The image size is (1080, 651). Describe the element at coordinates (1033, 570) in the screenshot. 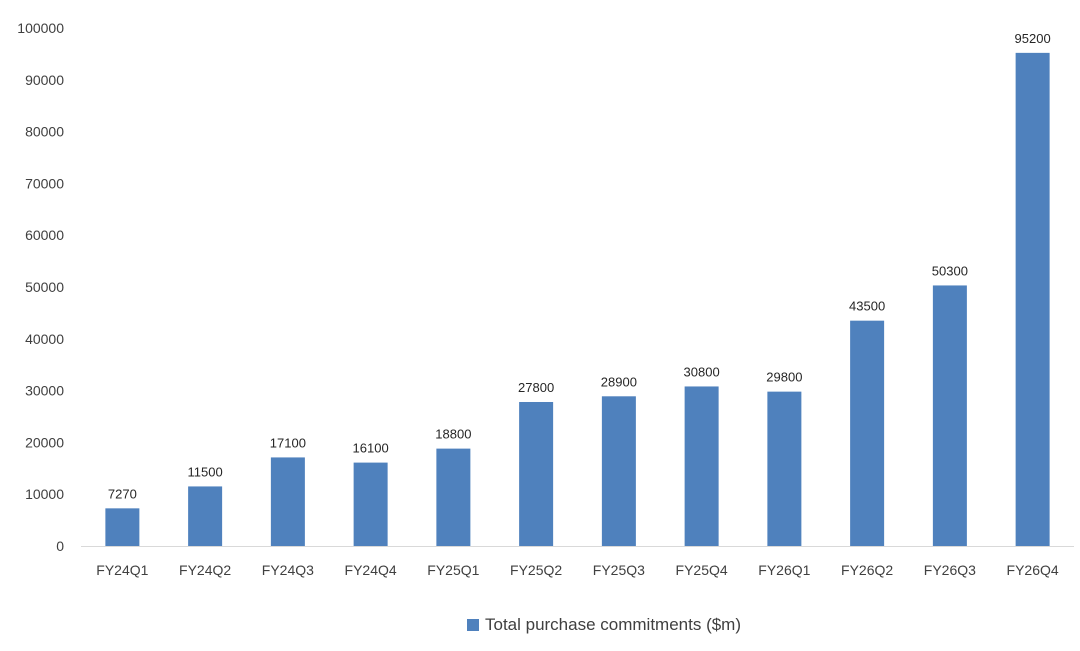

I see `x-tick-label: FY26Q4` at that location.